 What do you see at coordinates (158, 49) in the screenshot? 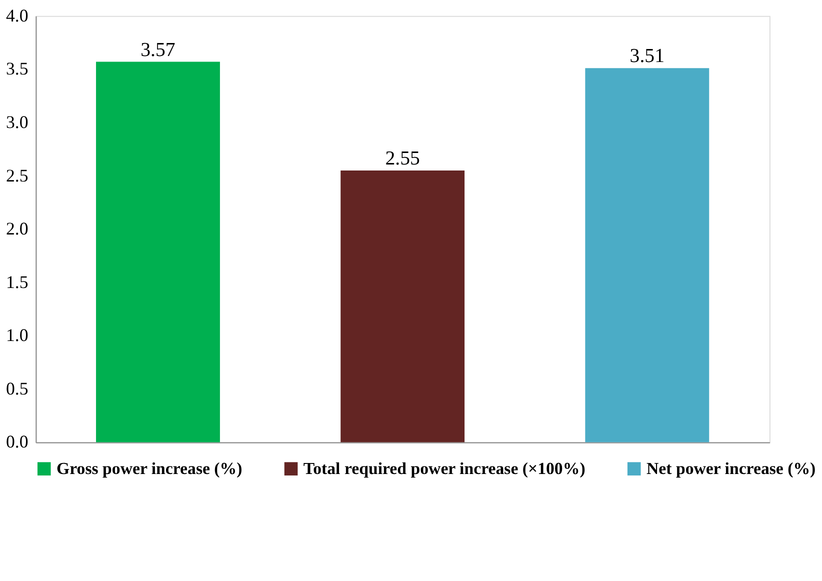
I see `data-label: 3.57` at bounding box center [158, 49].